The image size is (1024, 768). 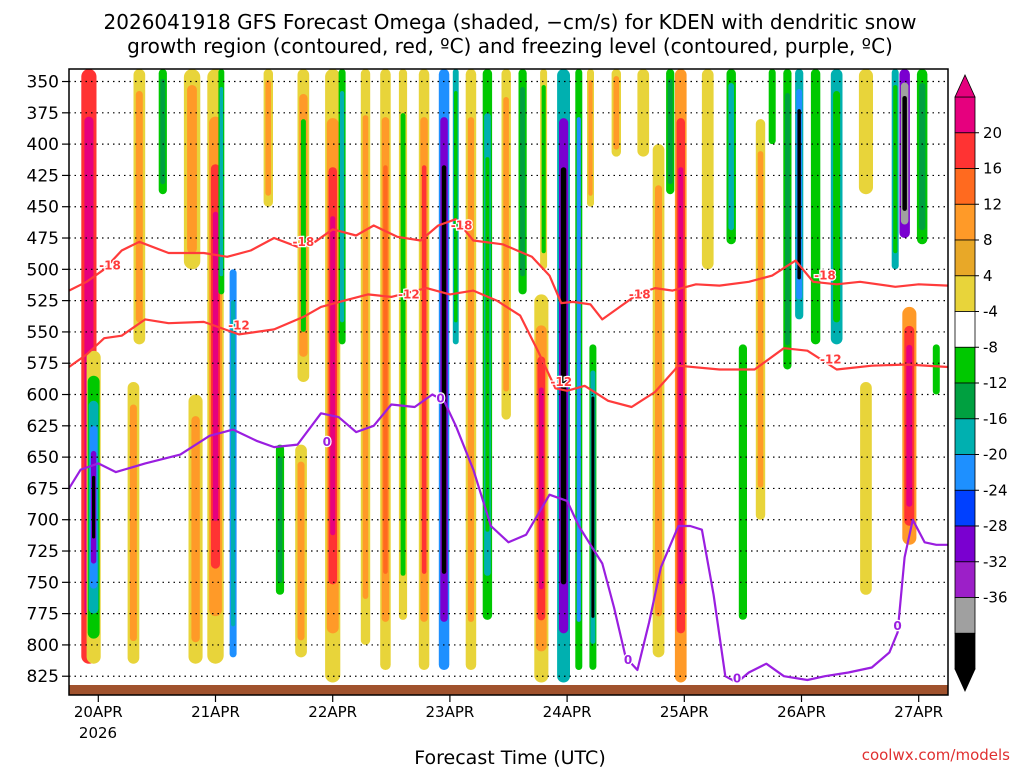 What do you see at coordinates (995, 383) in the screenshot?
I see `colorbar-label-7: -12` at bounding box center [995, 383].